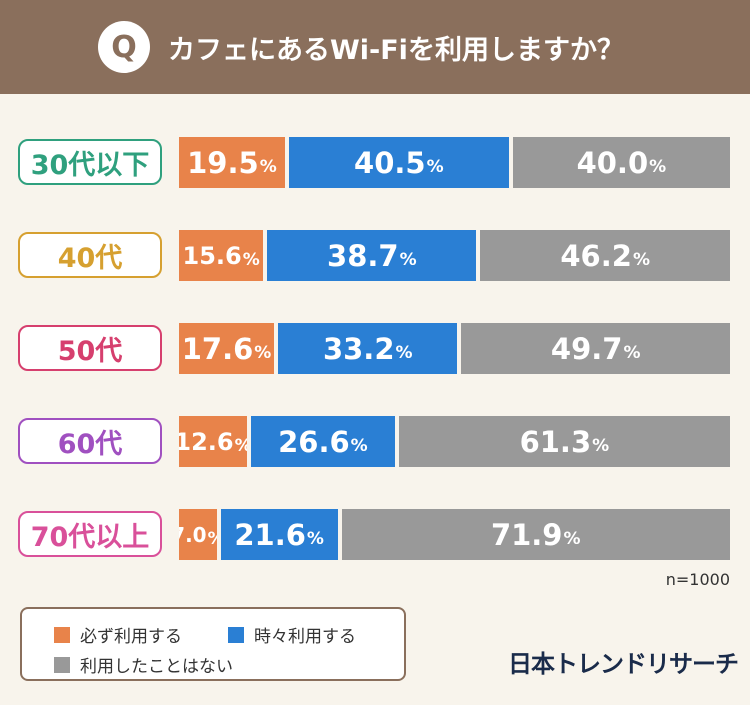 The image size is (750, 705). I want to click on legend-label-always: 必ず利用する, so click(131, 637).